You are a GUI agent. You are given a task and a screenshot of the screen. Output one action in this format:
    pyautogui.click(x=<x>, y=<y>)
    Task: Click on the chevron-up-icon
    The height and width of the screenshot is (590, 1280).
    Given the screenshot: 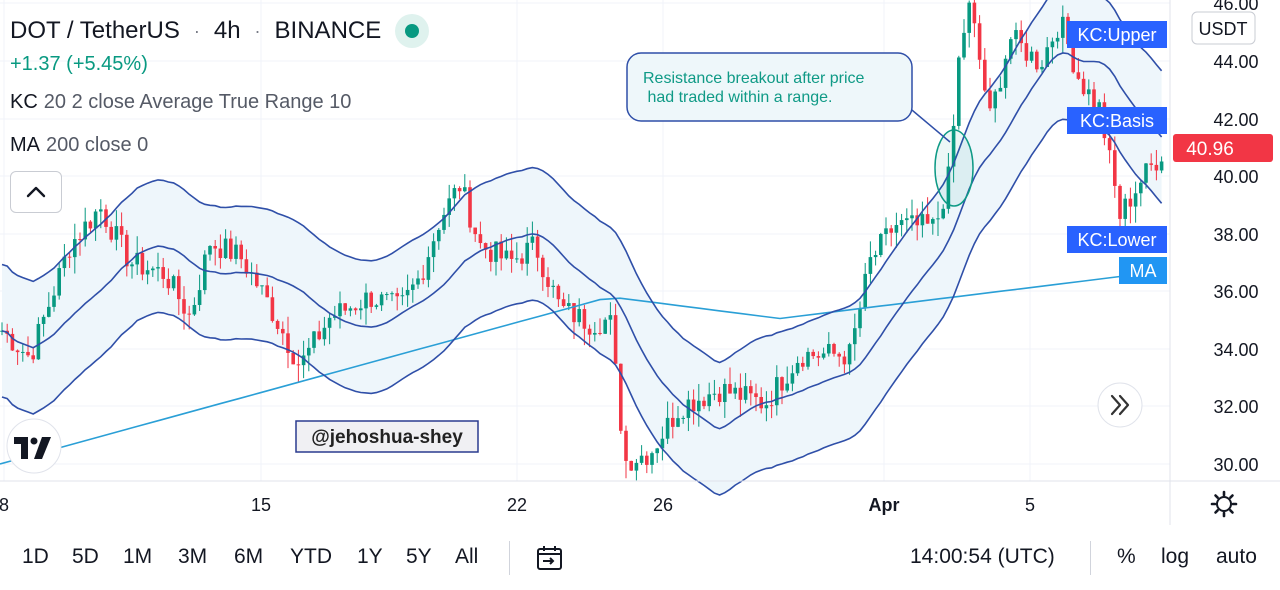 What is the action you would take?
    pyautogui.click(x=36, y=192)
    